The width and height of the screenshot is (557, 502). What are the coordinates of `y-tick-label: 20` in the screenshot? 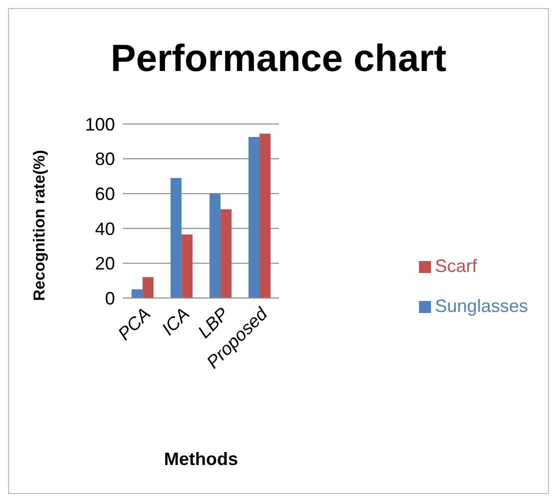 It's located at (104, 264).